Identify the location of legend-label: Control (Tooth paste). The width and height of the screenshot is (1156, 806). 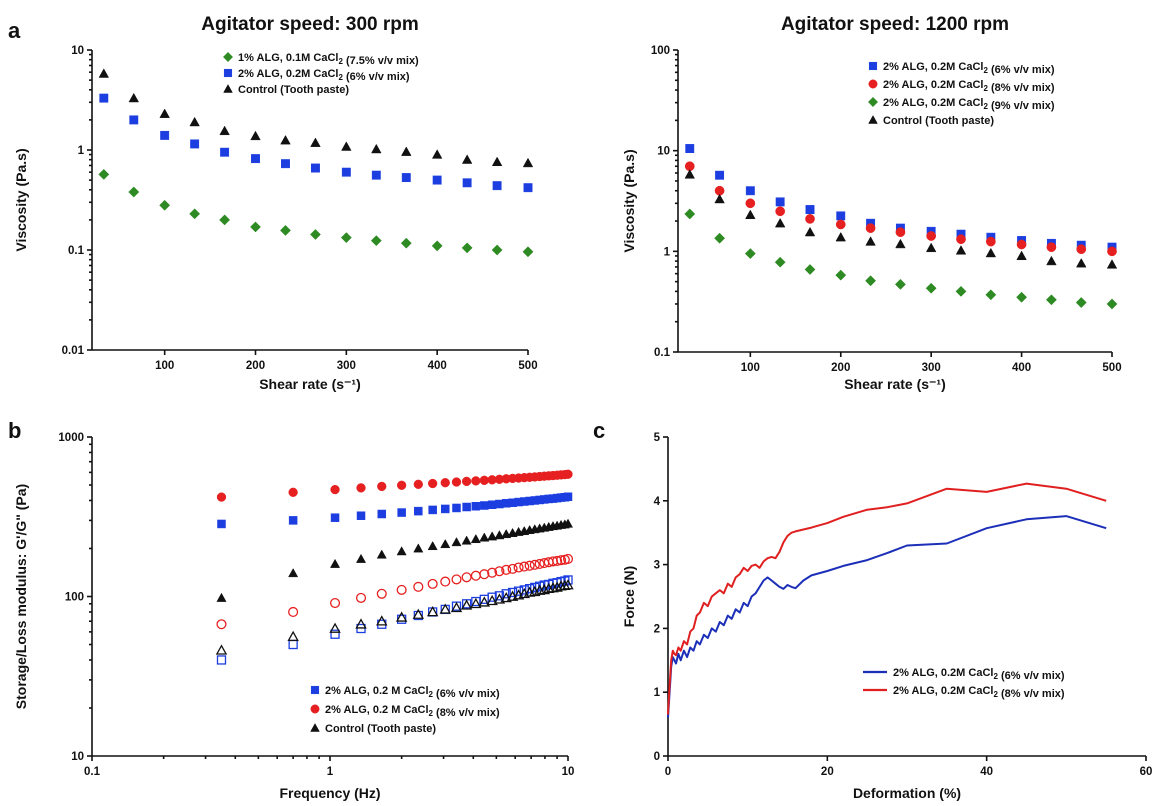
(293, 90).